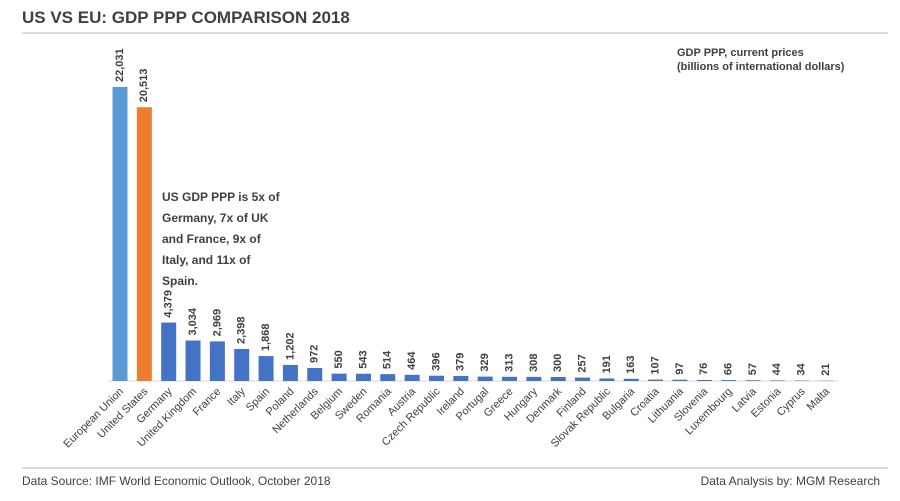 Image resolution: width=900 pixels, height=501 pixels. What do you see at coordinates (217, 323) in the screenshot?
I see `value-label: 2,969` at bounding box center [217, 323].